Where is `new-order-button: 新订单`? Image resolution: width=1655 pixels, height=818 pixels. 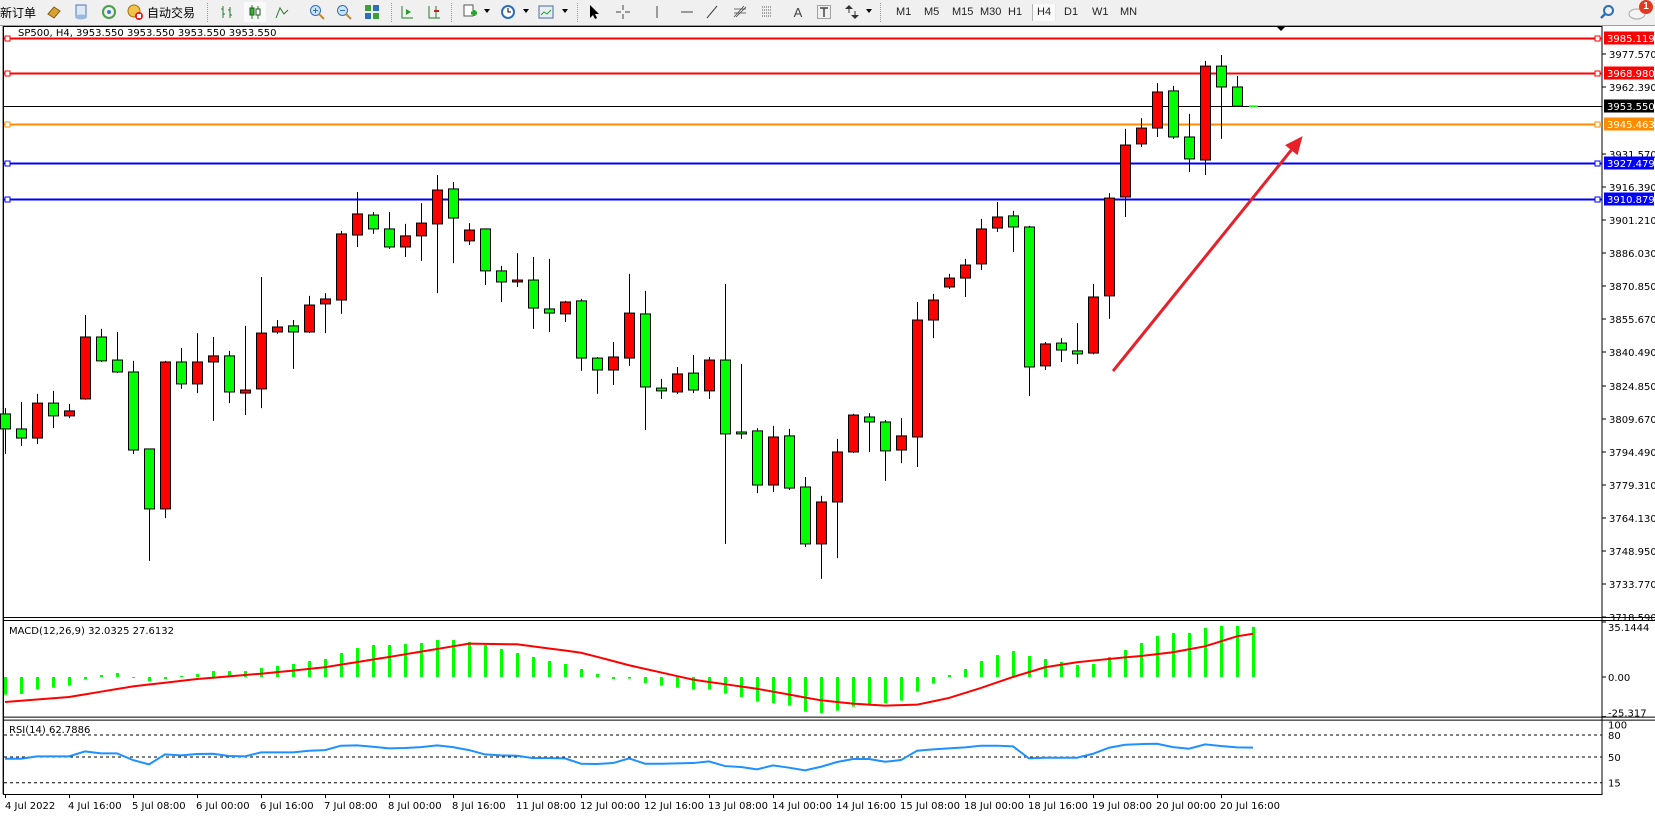
new-order-button: 新订单 is located at coordinates (18, 12).